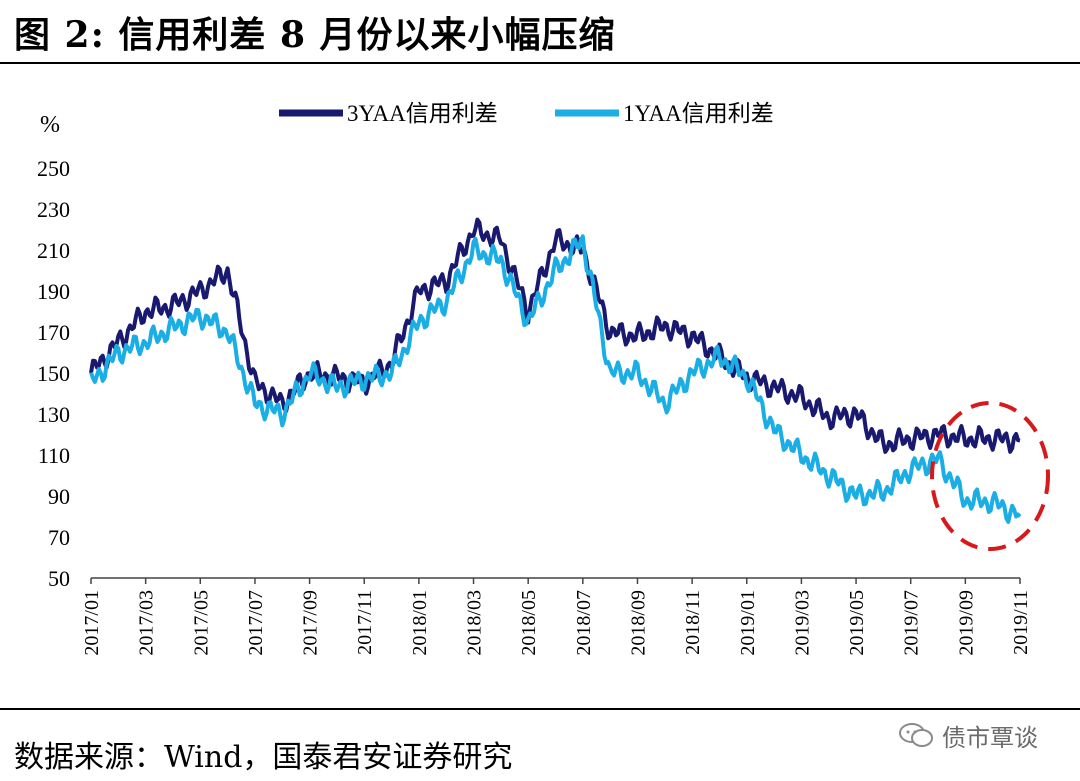 Image resolution: width=1080 pixels, height=781 pixels. What do you see at coordinates (315, 35) in the screenshot?
I see `figure-title: 图 2: 信用利差 8 月份以来小幅压缩` at bounding box center [315, 35].